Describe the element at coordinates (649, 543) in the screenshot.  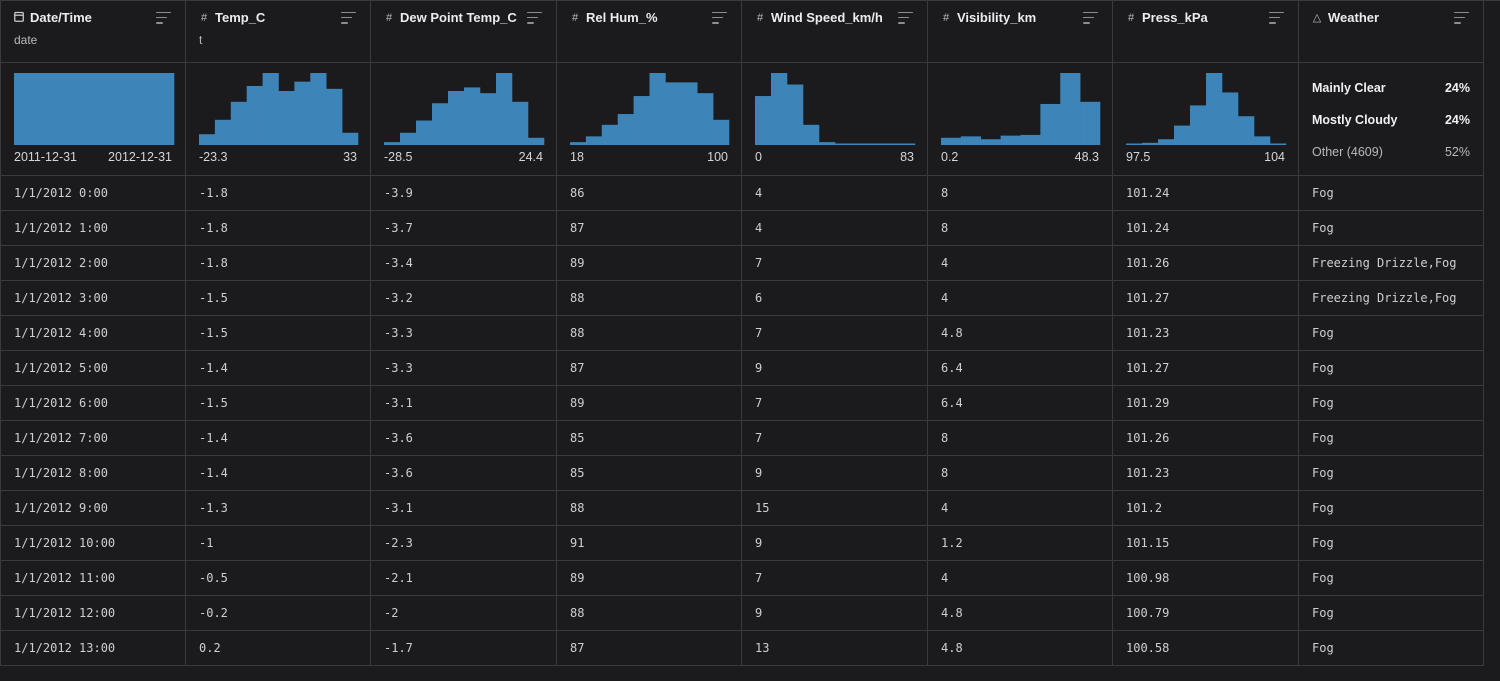
I see `table-cell-rel-hum: 91` at that location.